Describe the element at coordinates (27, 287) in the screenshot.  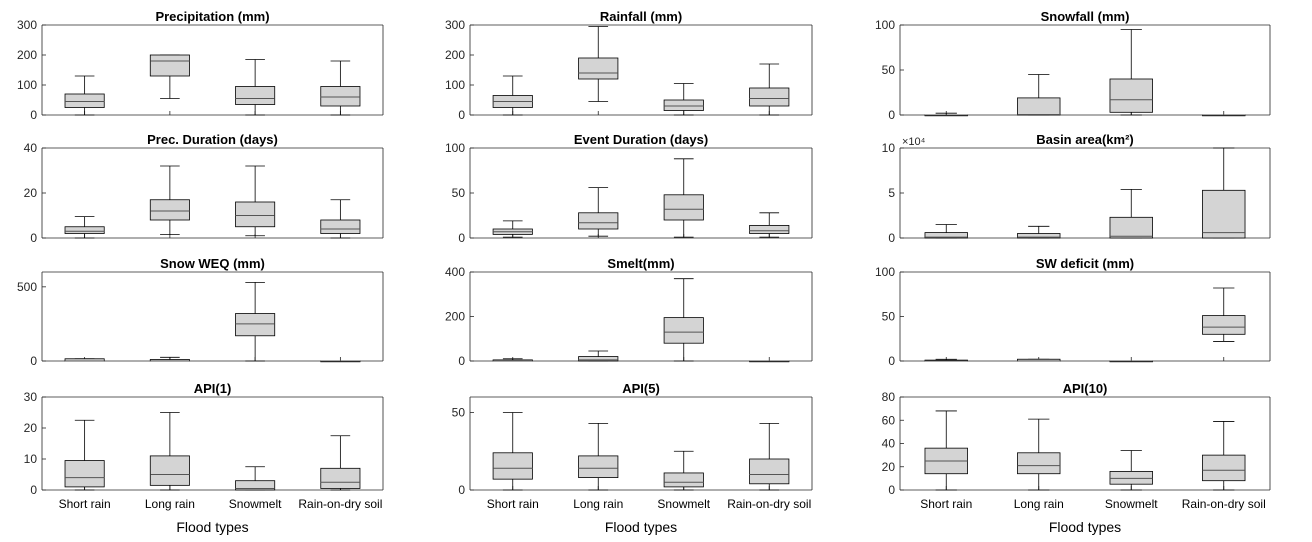
I see `y-tick-label: 500` at that location.